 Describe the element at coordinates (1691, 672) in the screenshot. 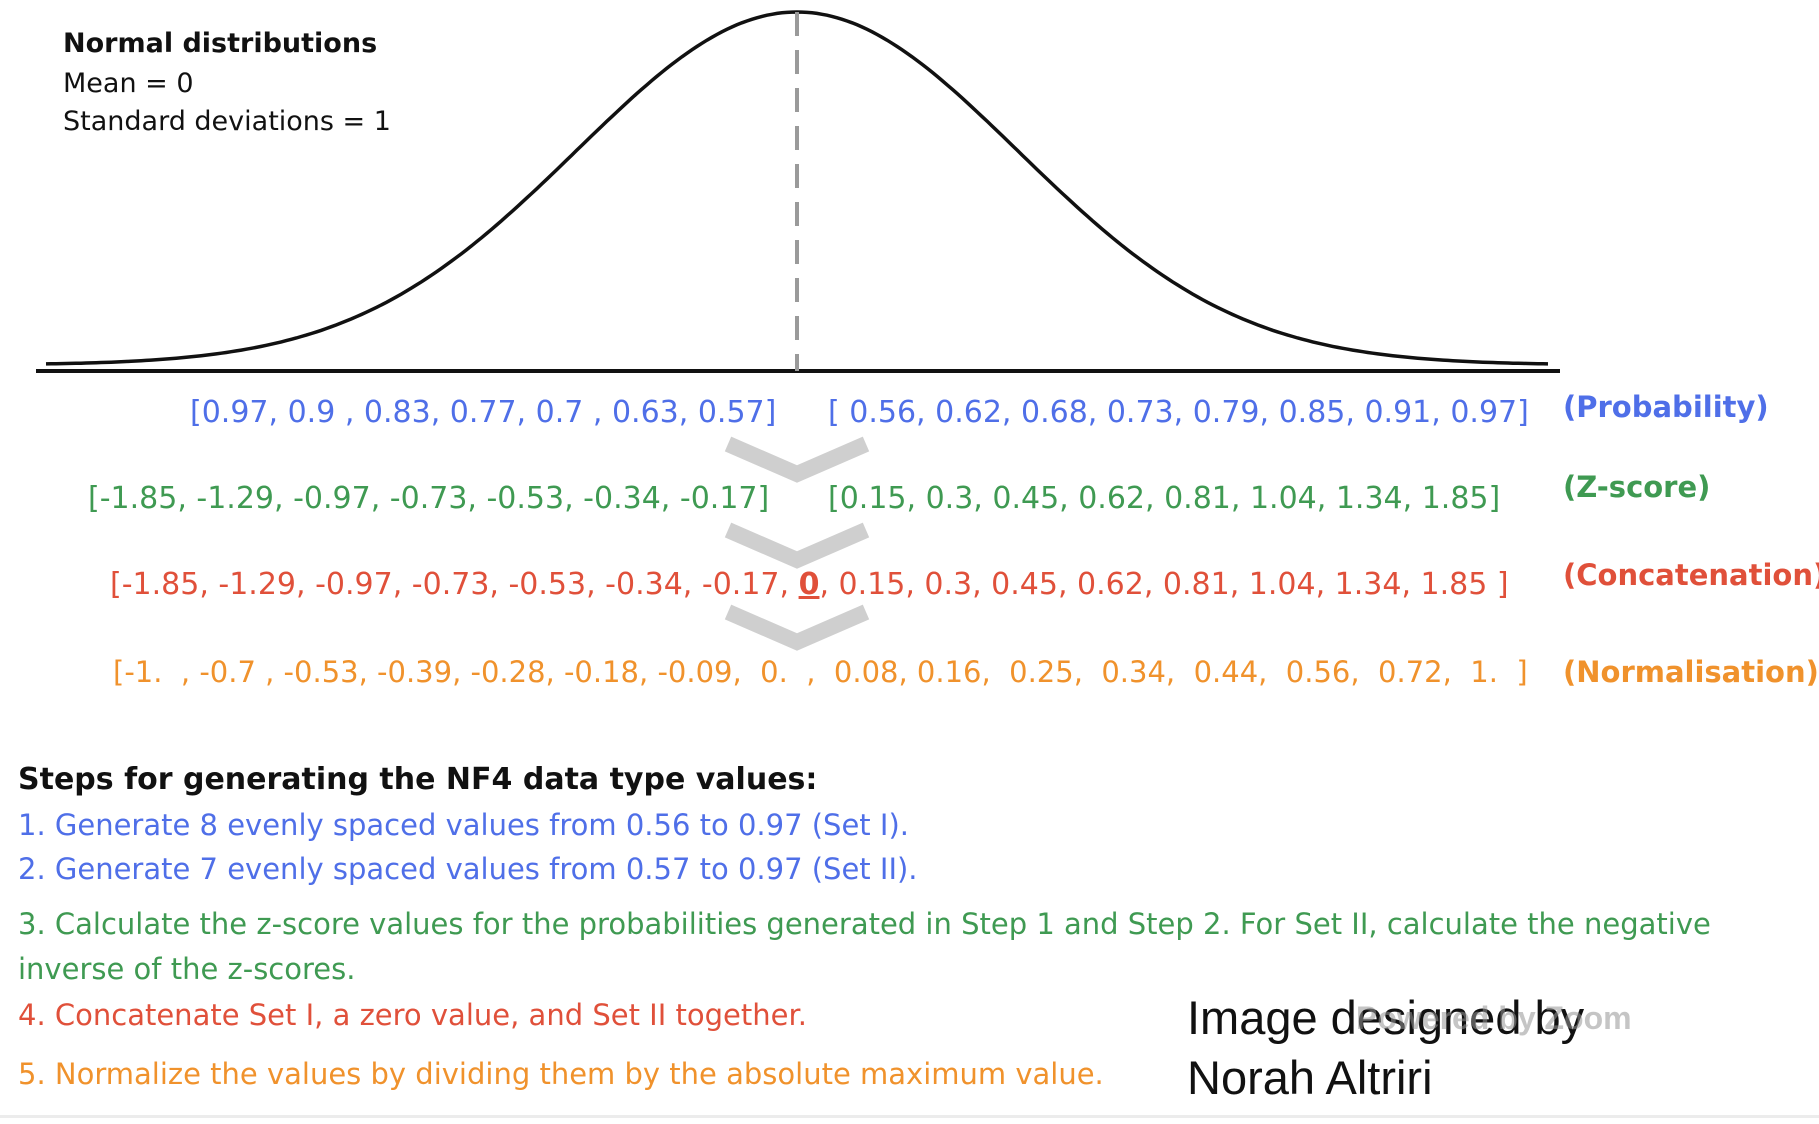

I see `normalisation-label: (Normalisation)` at that location.